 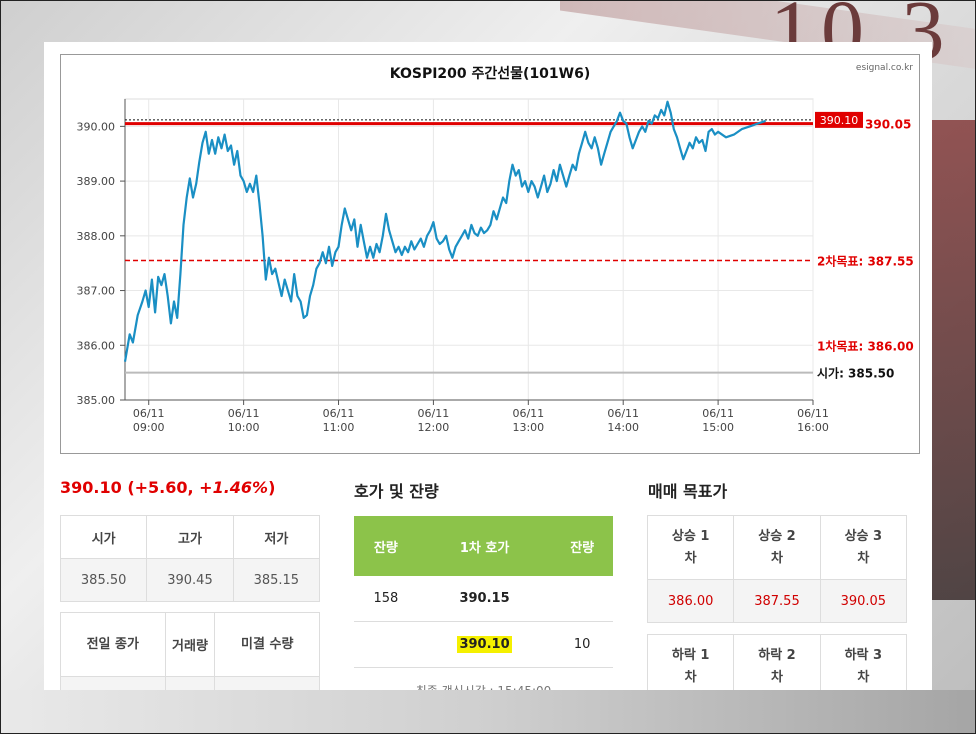 What do you see at coordinates (865, 345) in the screenshot?
I see `target-line-1-label: 1차목표: 386.00` at bounding box center [865, 345].